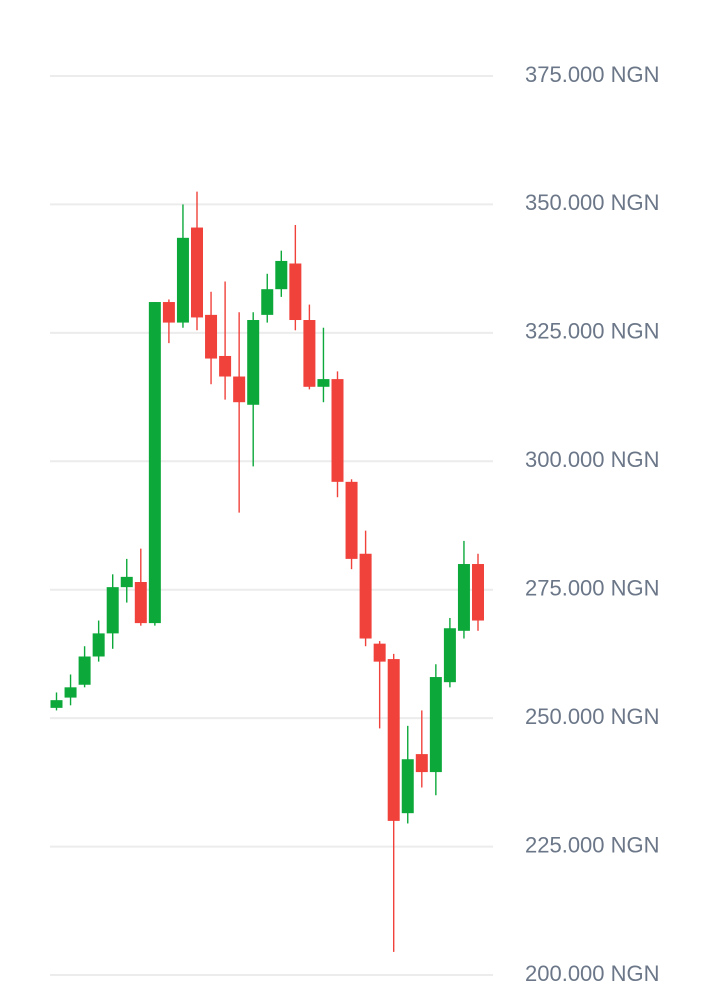  I want to click on y-tick-label: 375.000 NGN, so click(592, 74).